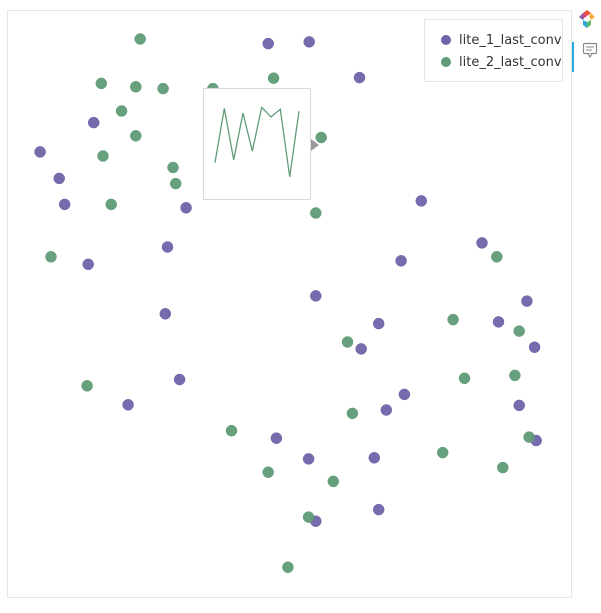  Describe the element at coordinates (573, 57) in the screenshot. I see `active-tool-indicator` at that location.